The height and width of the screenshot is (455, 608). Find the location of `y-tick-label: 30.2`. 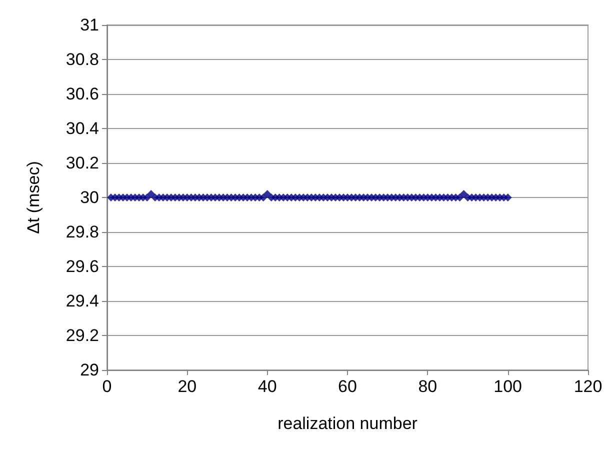

y-tick-label: 30.2 is located at coordinates (82, 163).